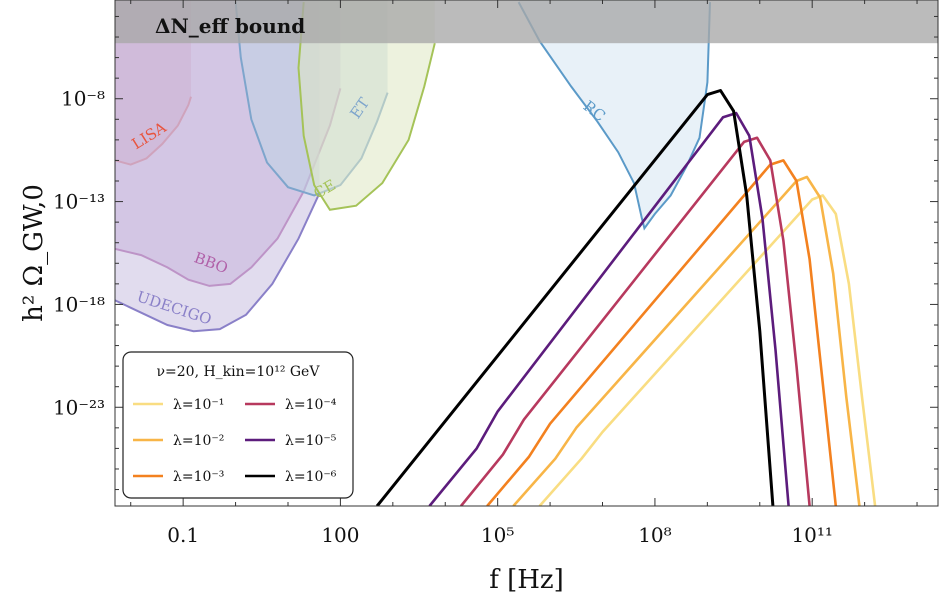  What do you see at coordinates (497, 535) in the screenshot?
I see `x-tick-label: 10⁵` at bounding box center [497, 535].